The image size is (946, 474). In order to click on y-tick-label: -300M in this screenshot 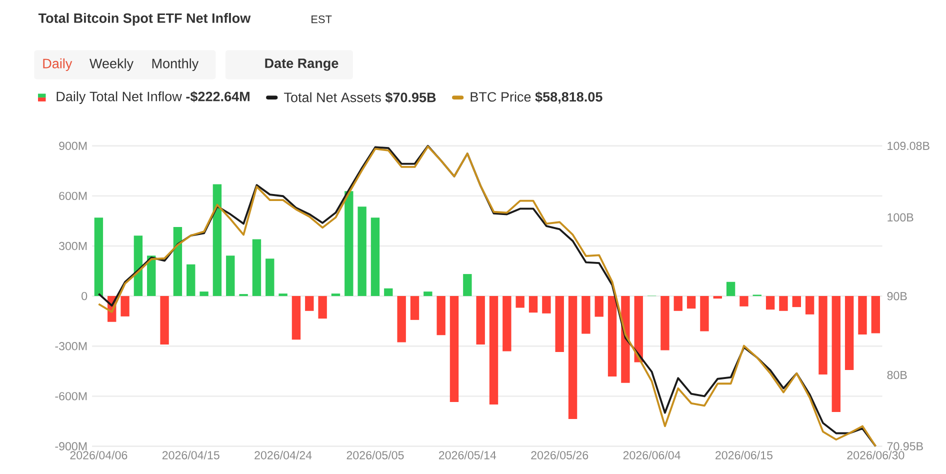, I will do `click(71, 346)`.